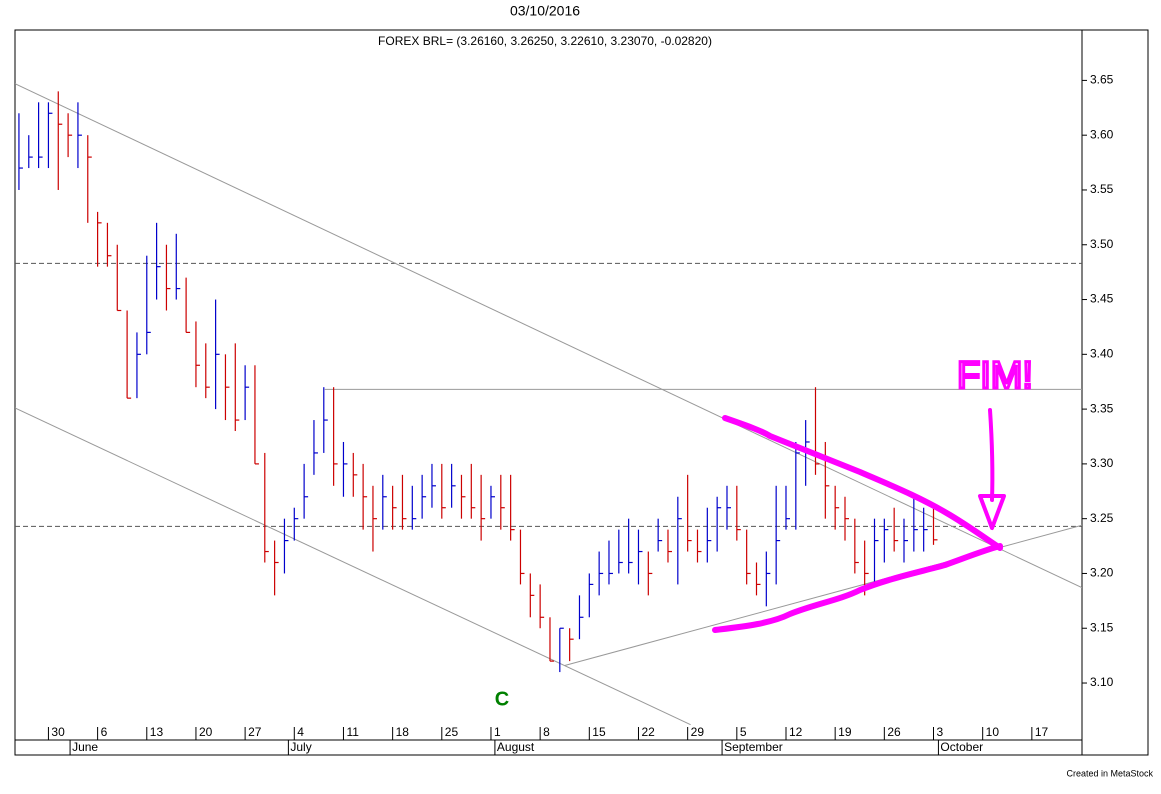 The height and width of the screenshot is (794, 1161). What do you see at coordinates (599, 732) in the screenshot?
I see `x-tick-label: 15` at bounding box center [599, 732].